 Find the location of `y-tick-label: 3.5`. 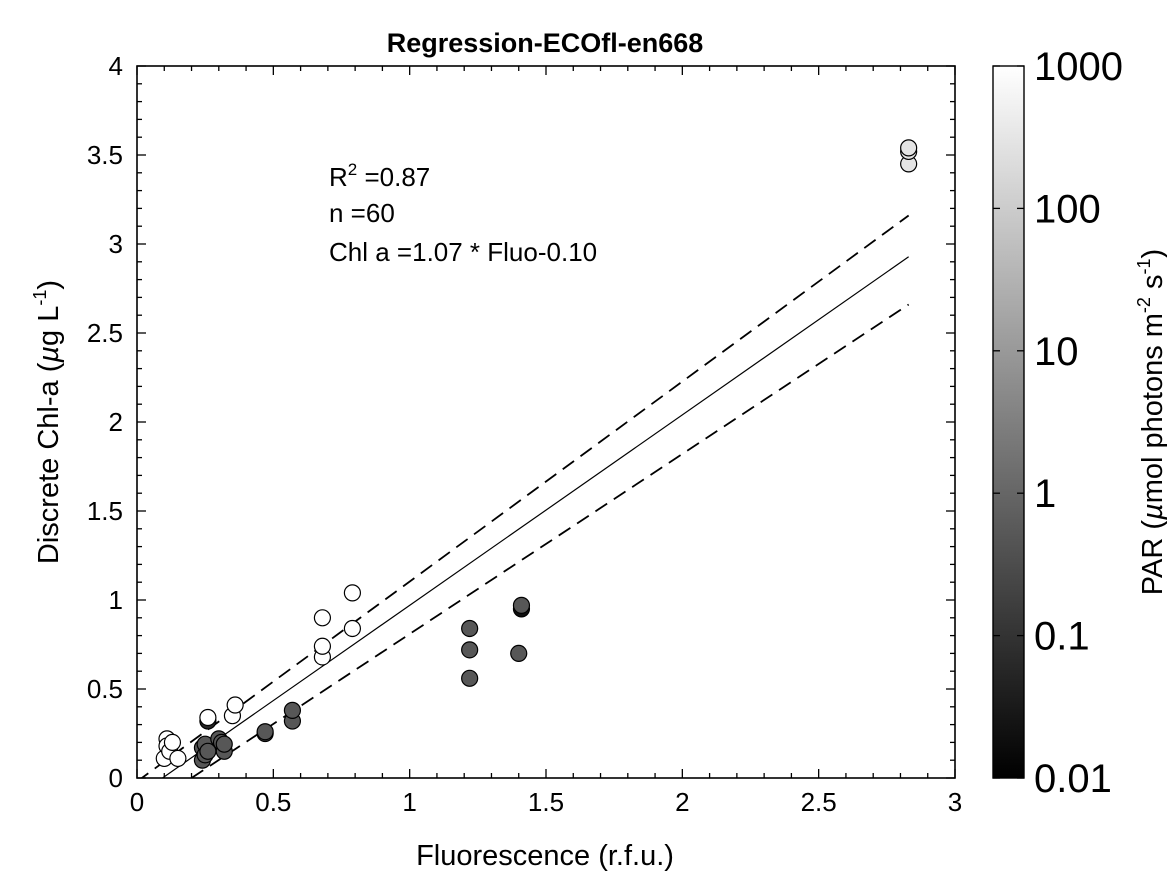

y-tick-label: 3.5 is located at coordinates (105, 155).